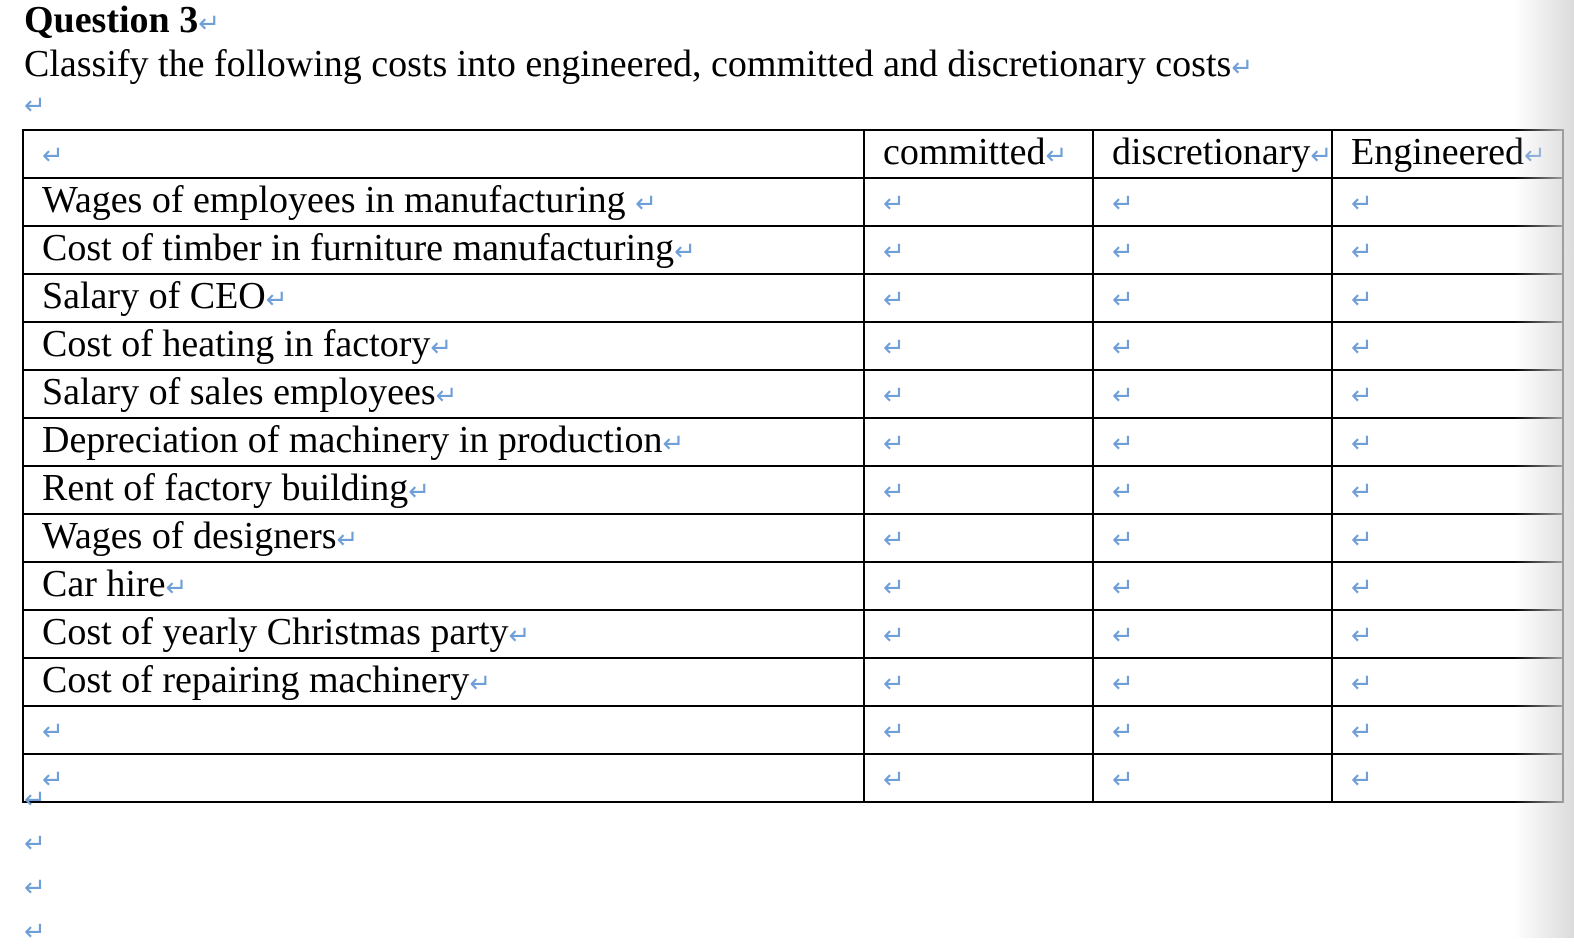  What do you see at coordinates (189, 536) in the screenshot?
I see `cost-item-label: Wages of designers` at bounding box center [189, 536].